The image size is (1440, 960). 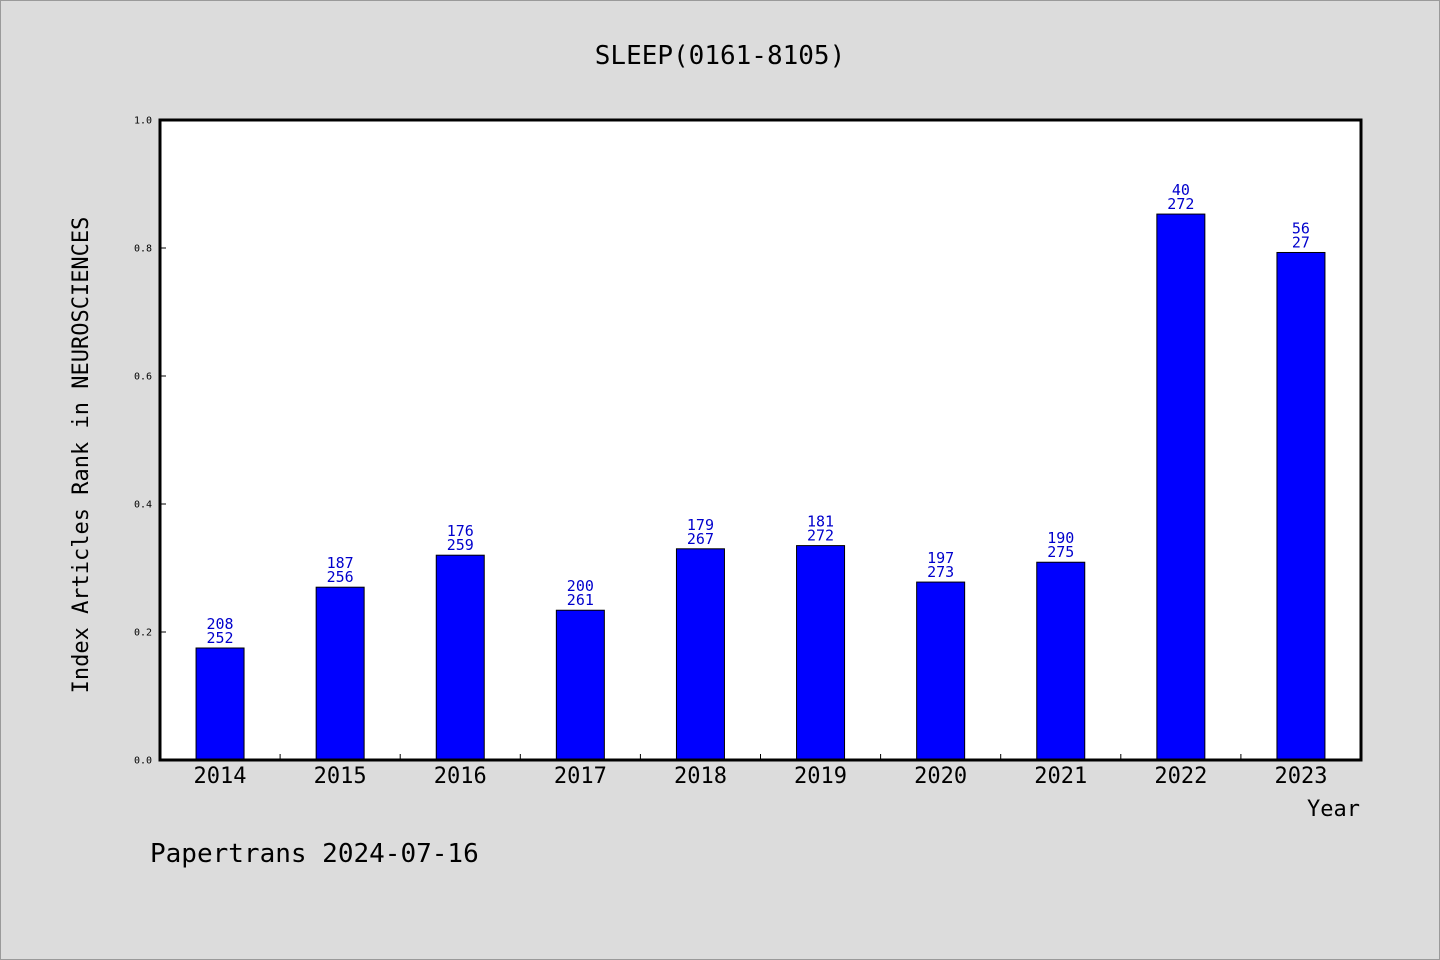 What do you see at coordinates (700, 525) in the screenshot?
I see `bar-label-top: 179` at bounding box center [700, 525].